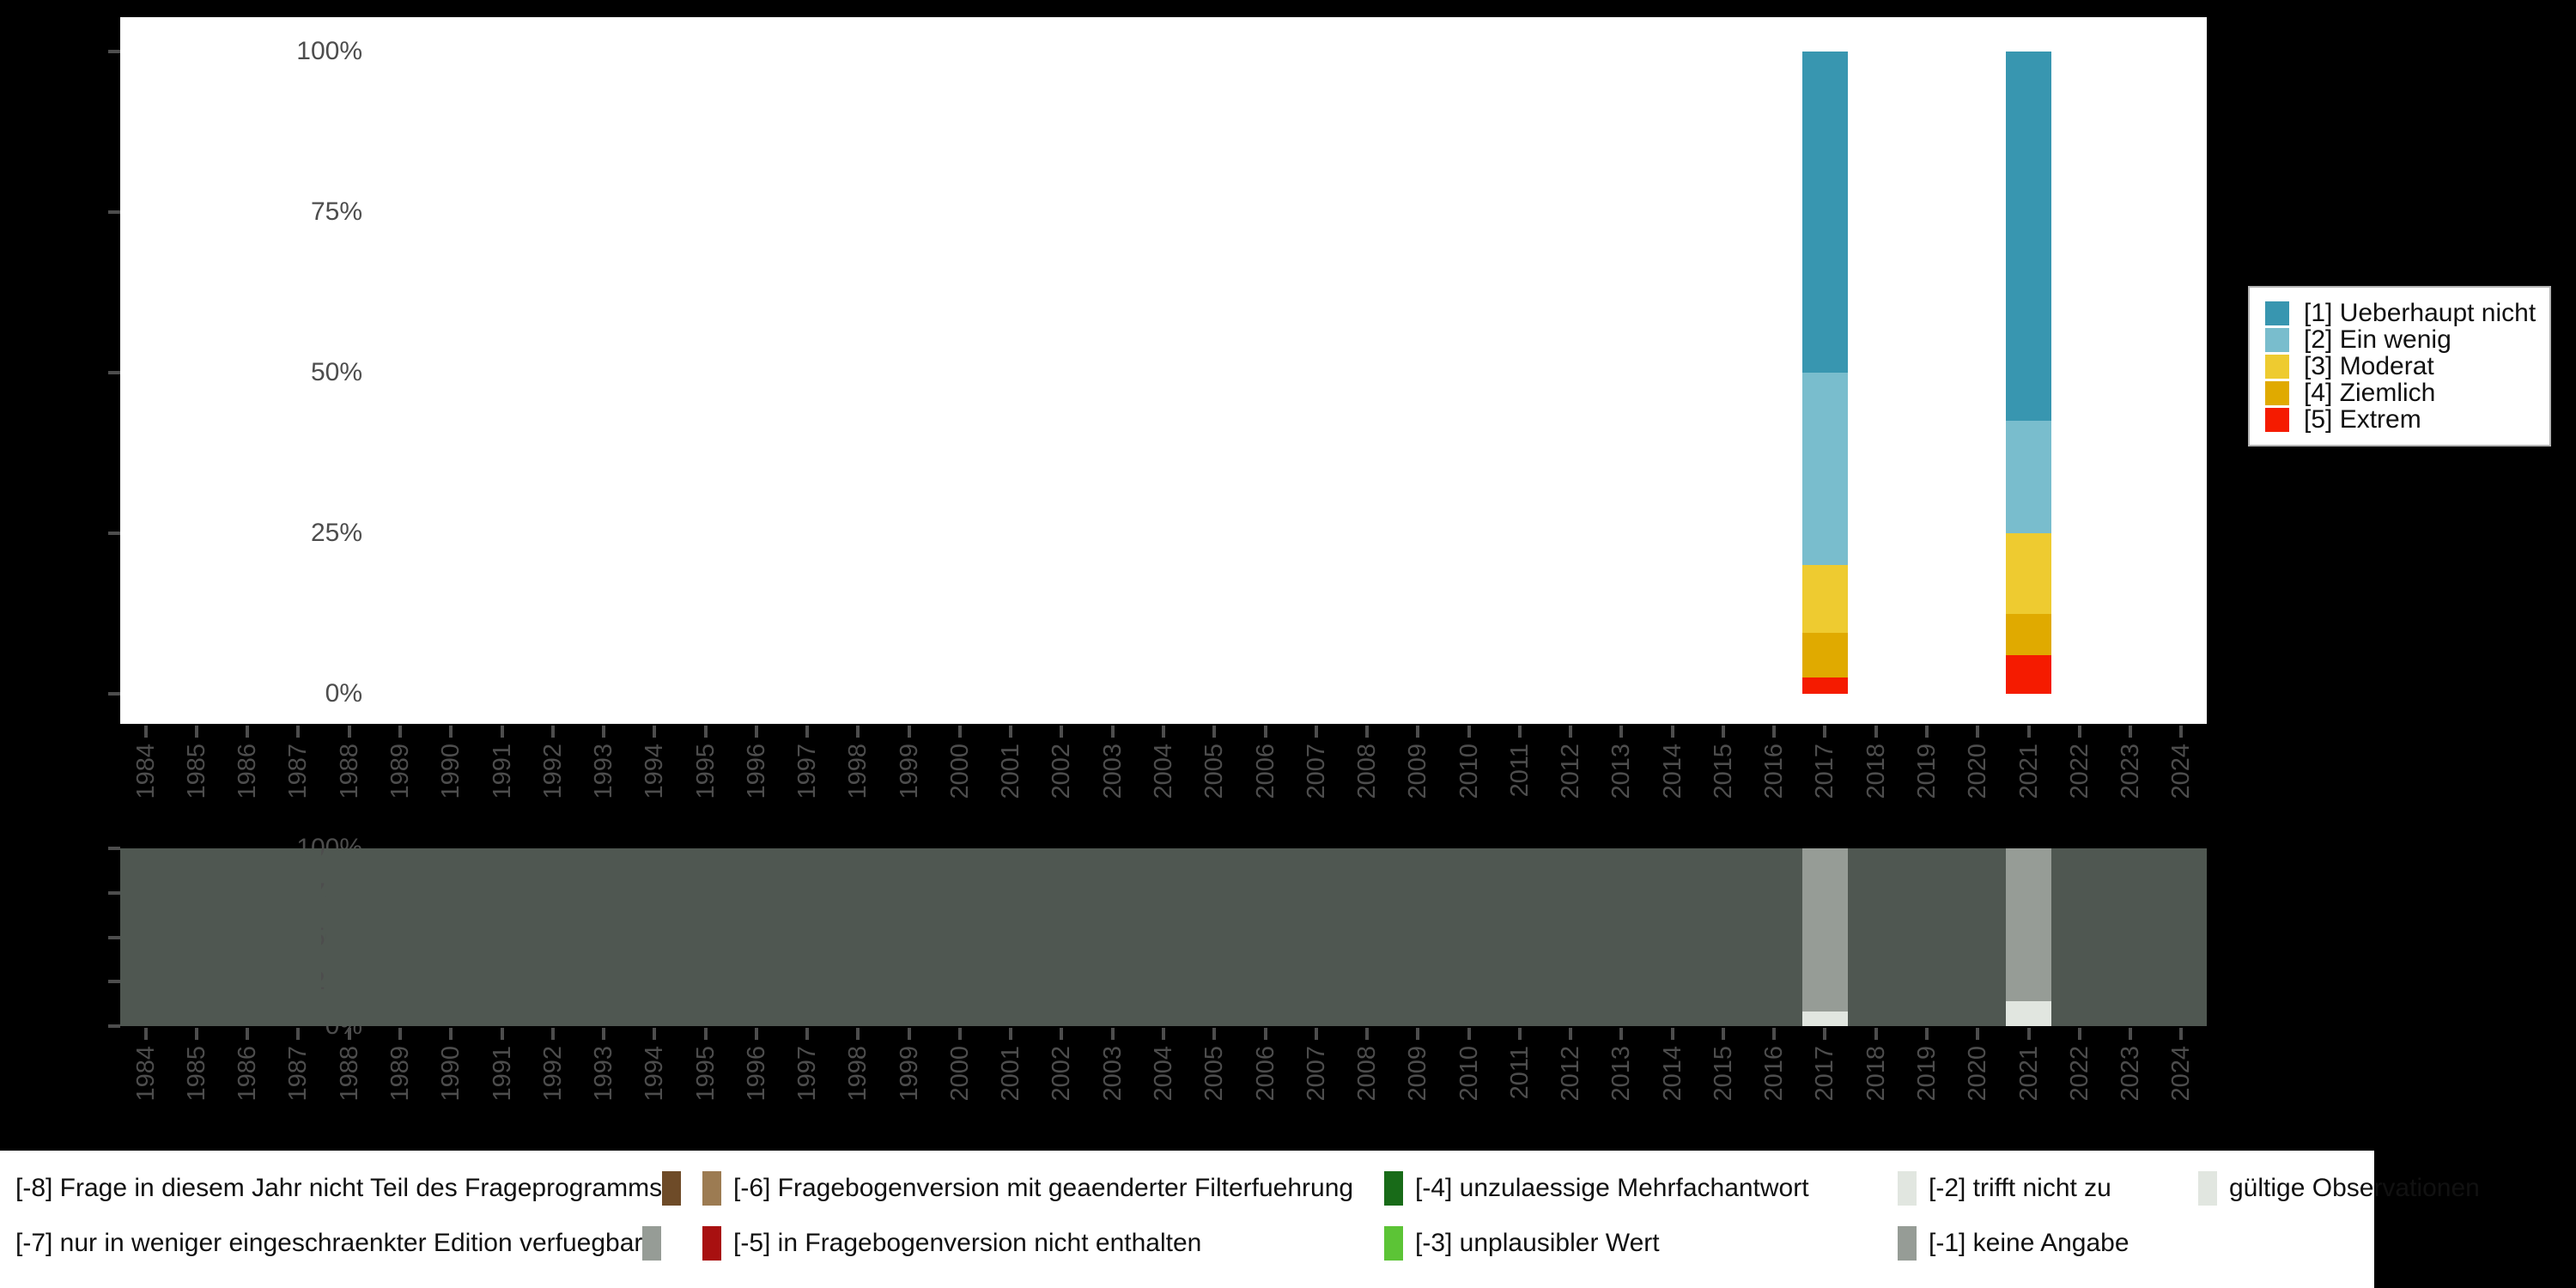 The width and height of the screenshot is (2576, 1288). I want to click on missings-x-tick-label: 2018, so click(1876, 1074).